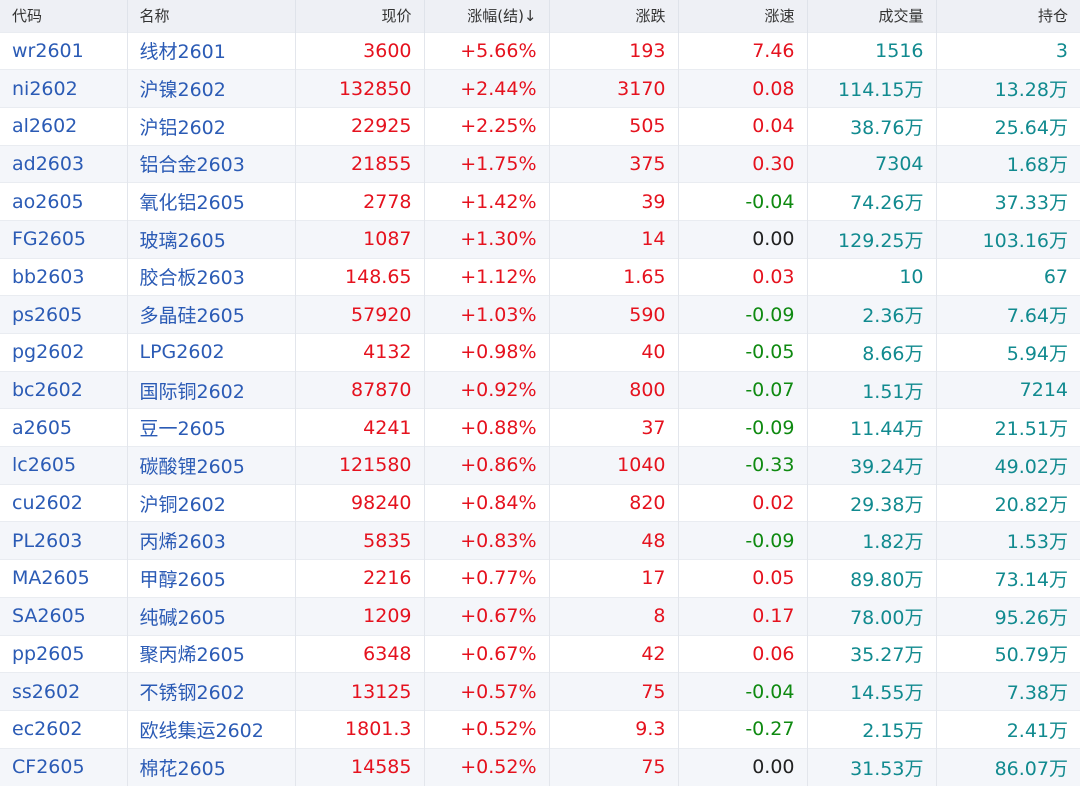 The height and width of the screenshot is (786, 1080). Describe the element at coordinates (64, 389) in the screenshot. I see `contract-code-cell: bc2602` at that location.